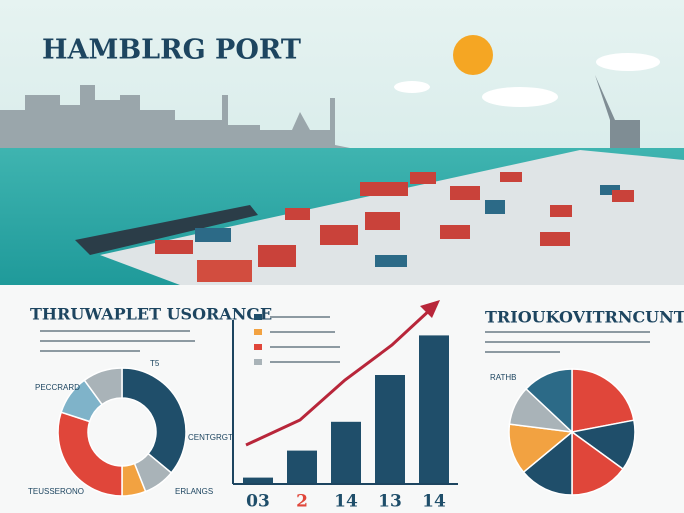  What do you see at coordinates (210, 437) in the screenshot?
I see `donut-label: CENTGRGT` at bounding box center [210, 437].